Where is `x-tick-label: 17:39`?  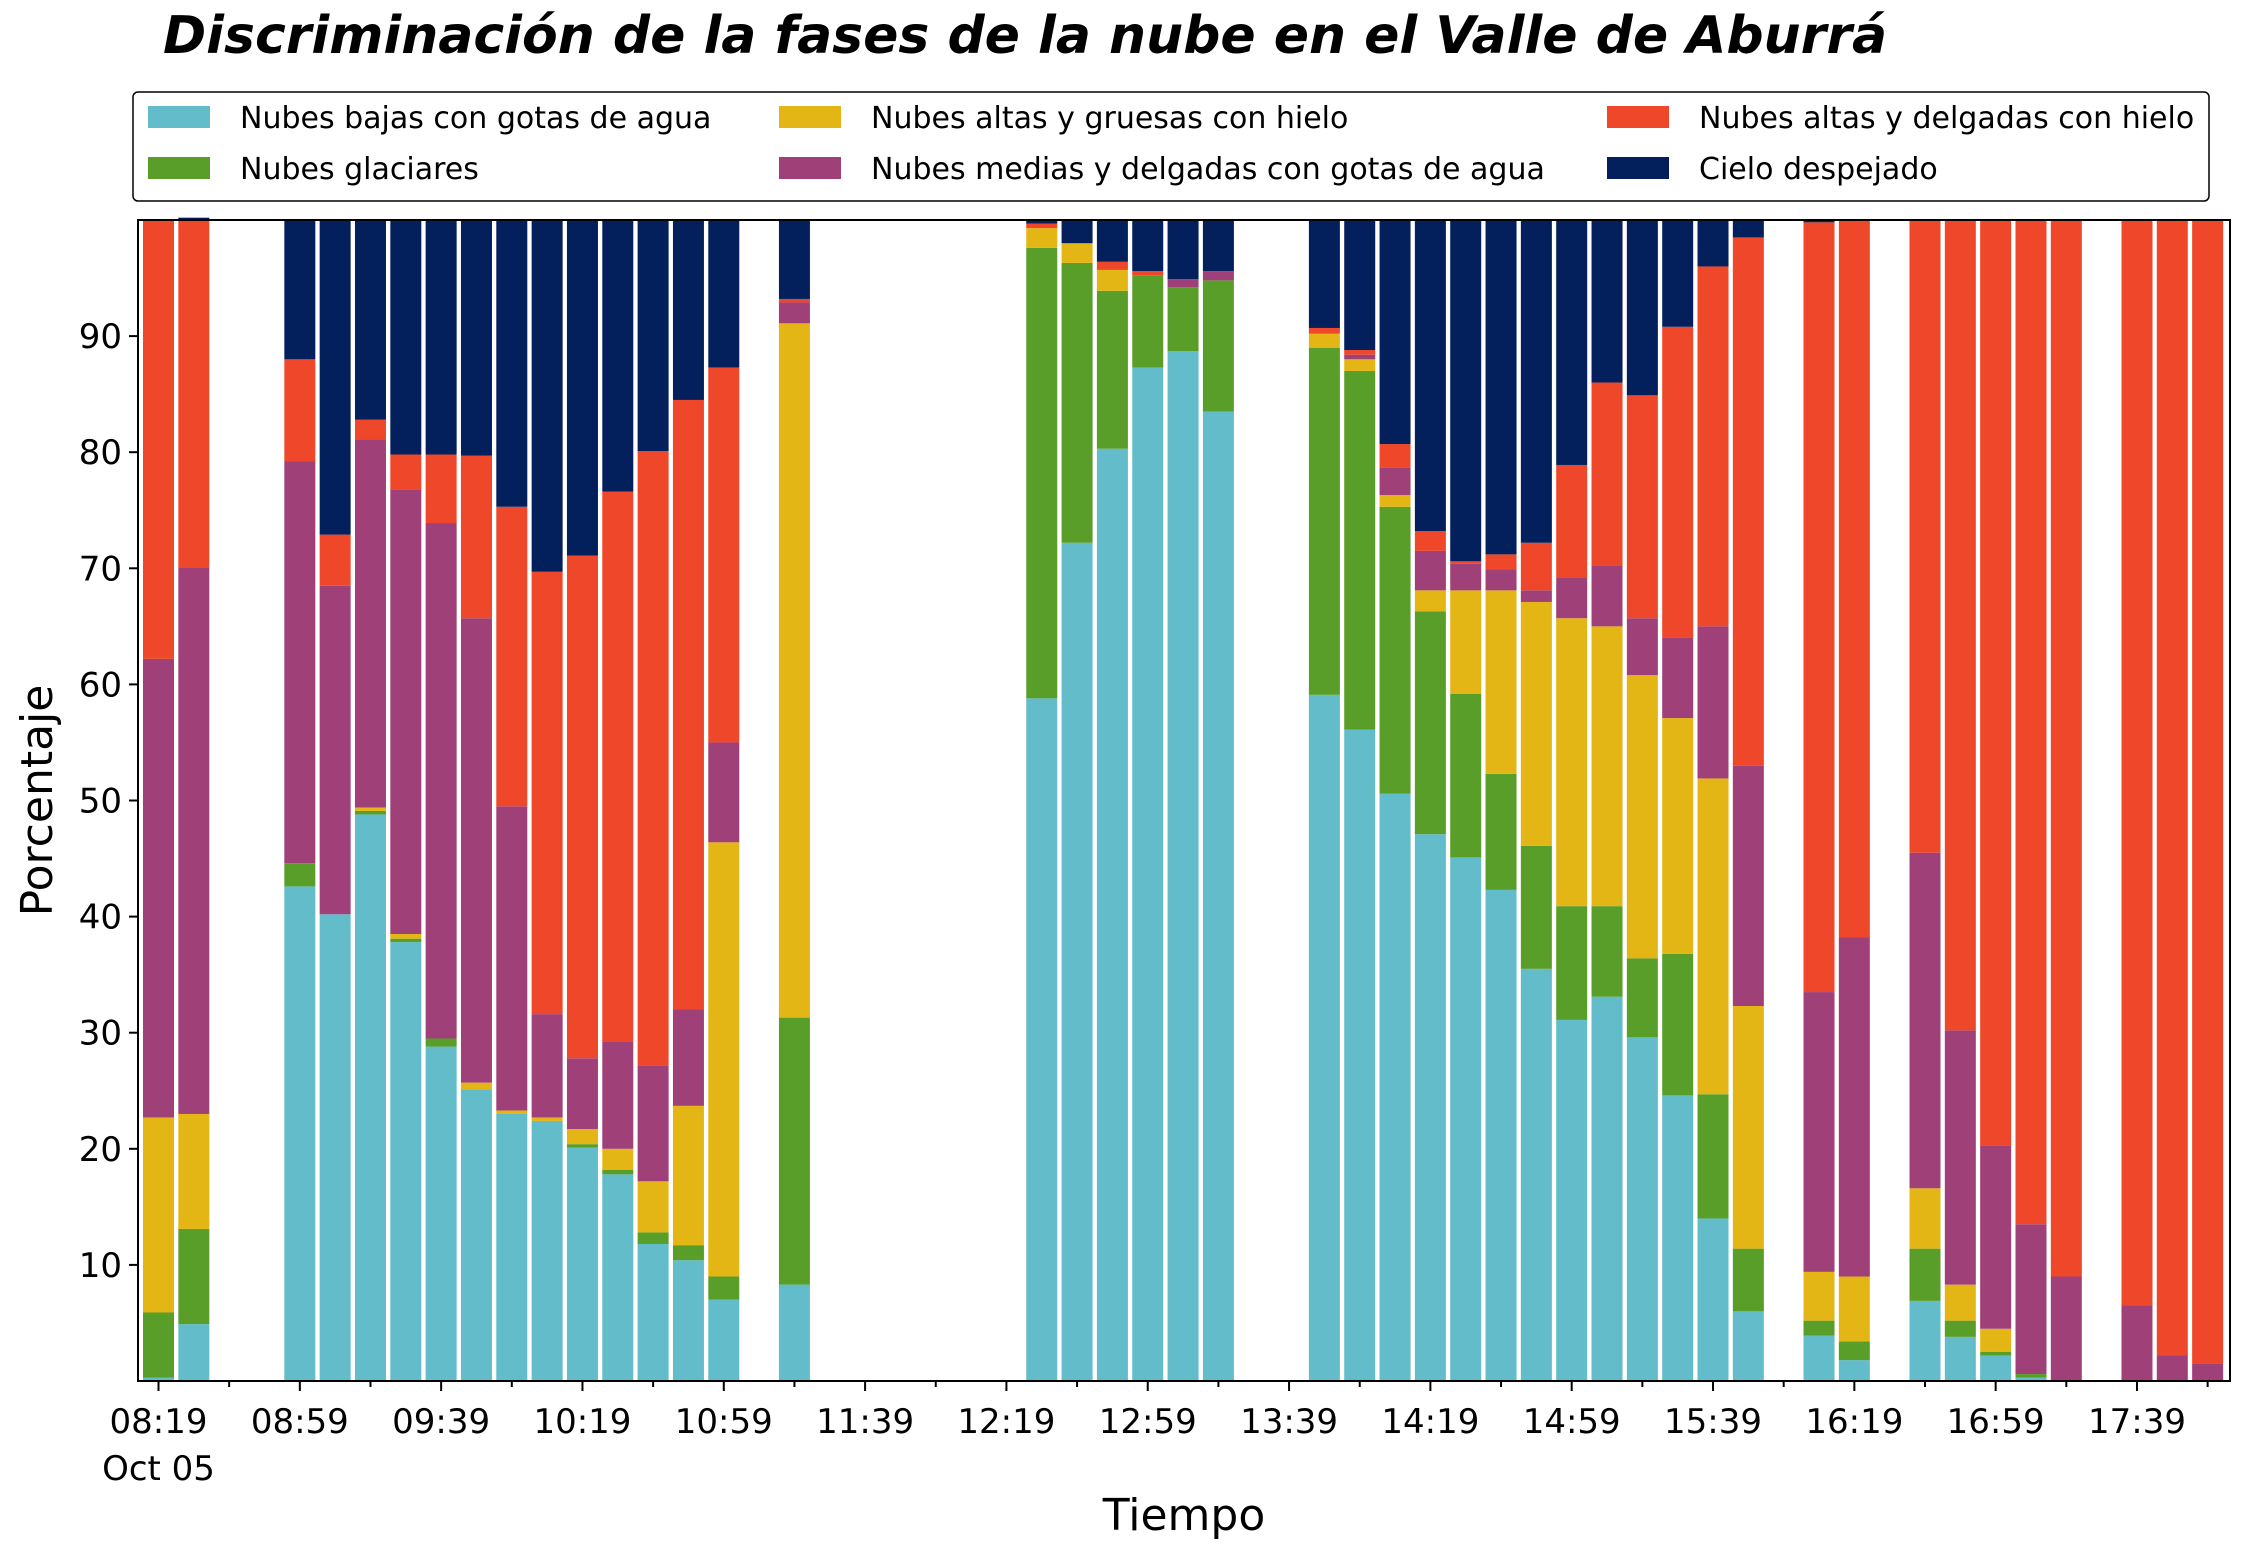
x-tick-label: 17:39 is located at coordinates (2137, 1422).